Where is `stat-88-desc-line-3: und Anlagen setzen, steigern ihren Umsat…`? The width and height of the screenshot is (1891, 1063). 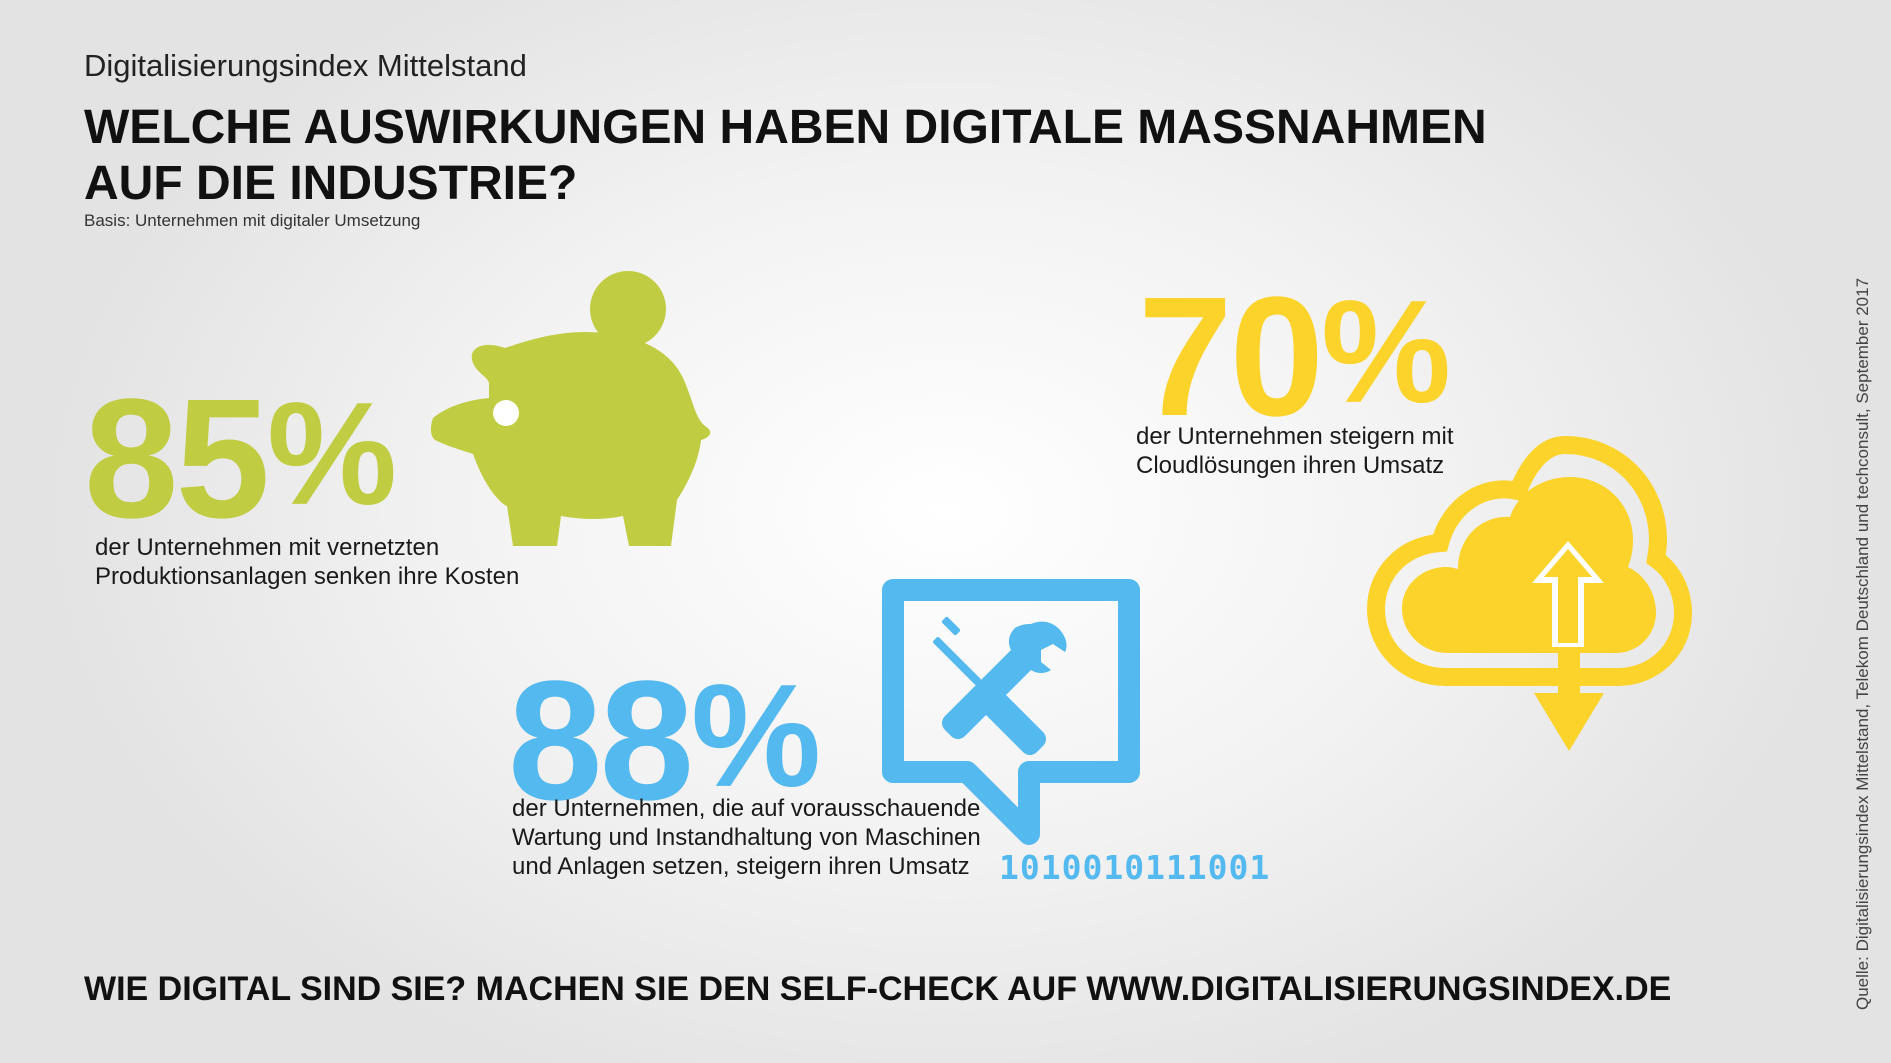
stat-88-desc-line-3: und Anlagen setzen, steigern ihren Umsat… is located at coordinates (741, 866).